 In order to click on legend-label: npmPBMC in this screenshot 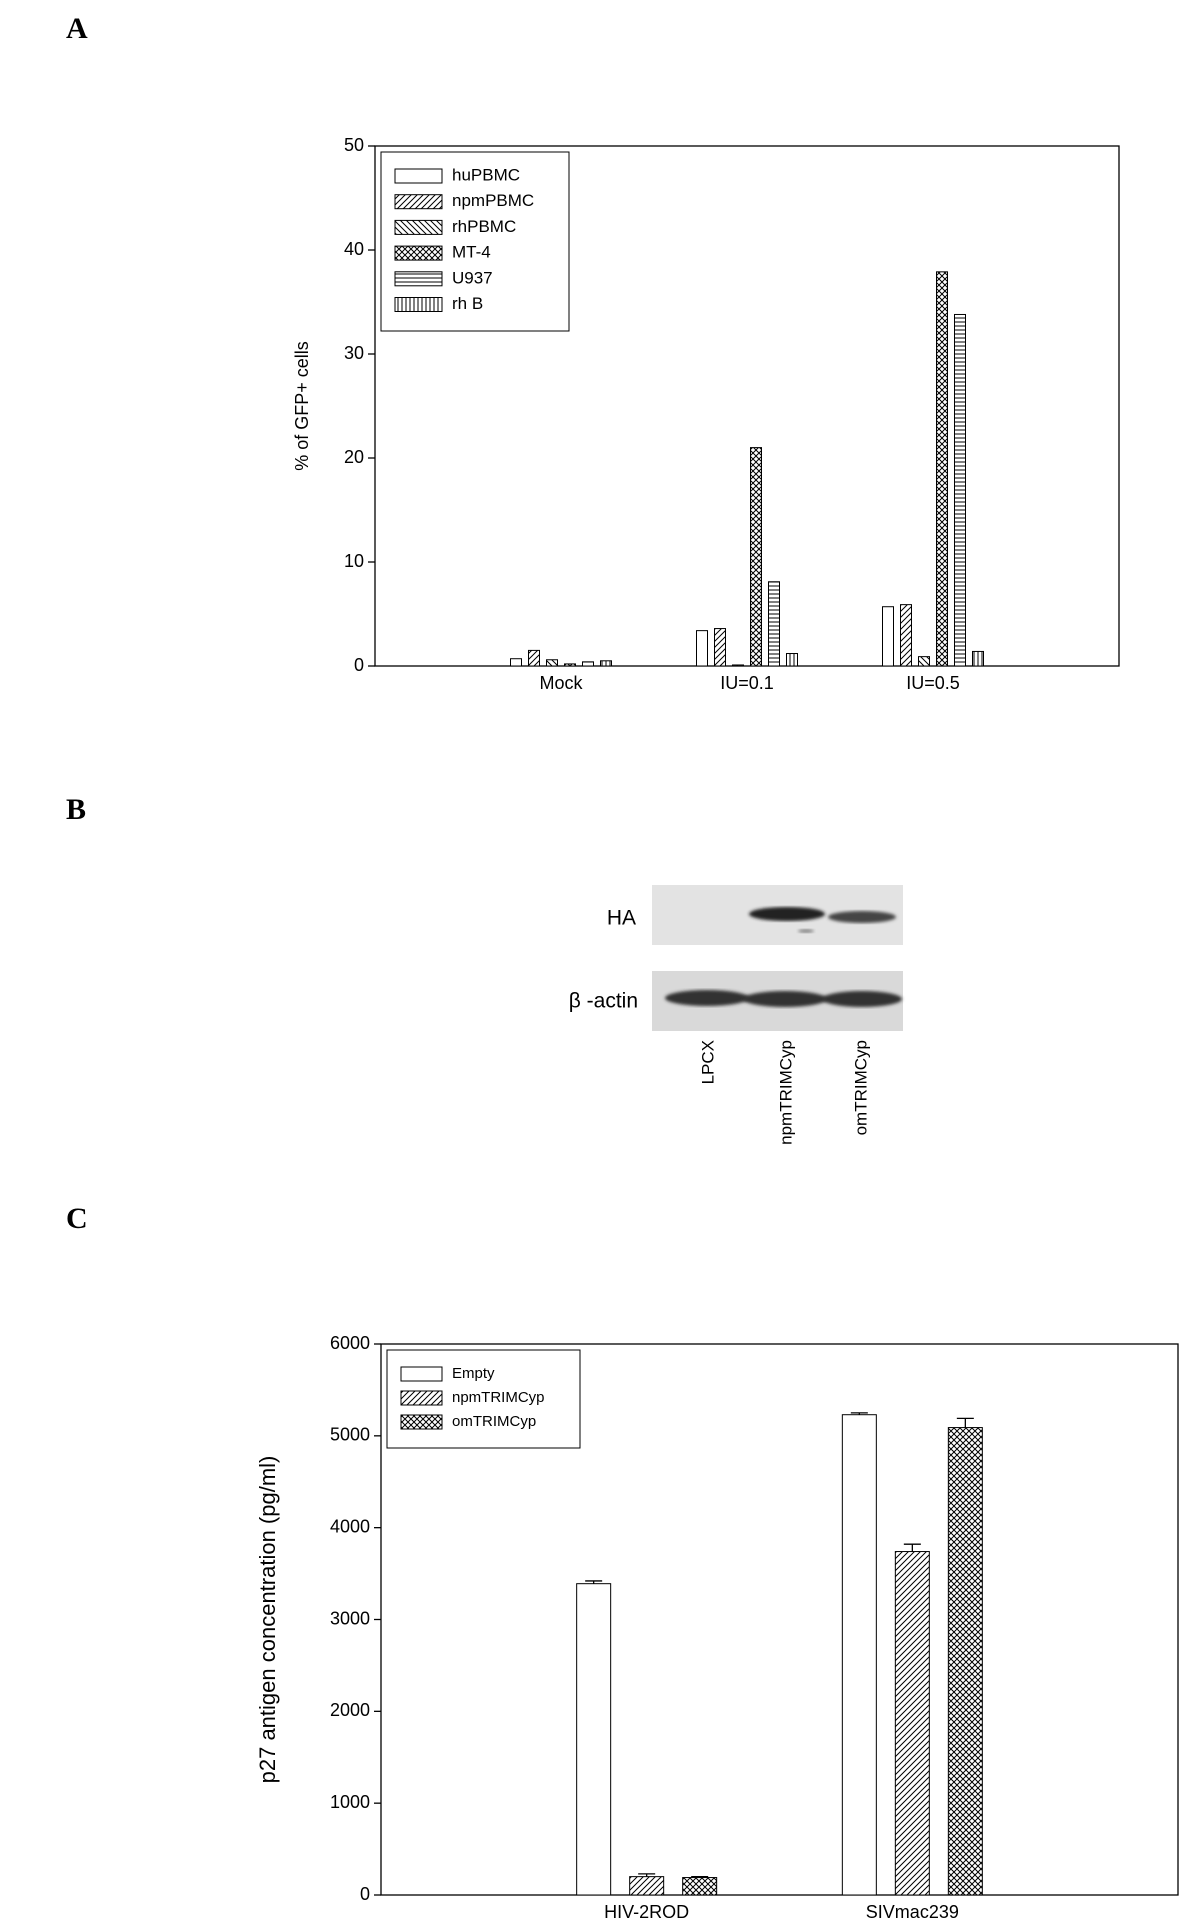, I will do `click(493, 200)`.